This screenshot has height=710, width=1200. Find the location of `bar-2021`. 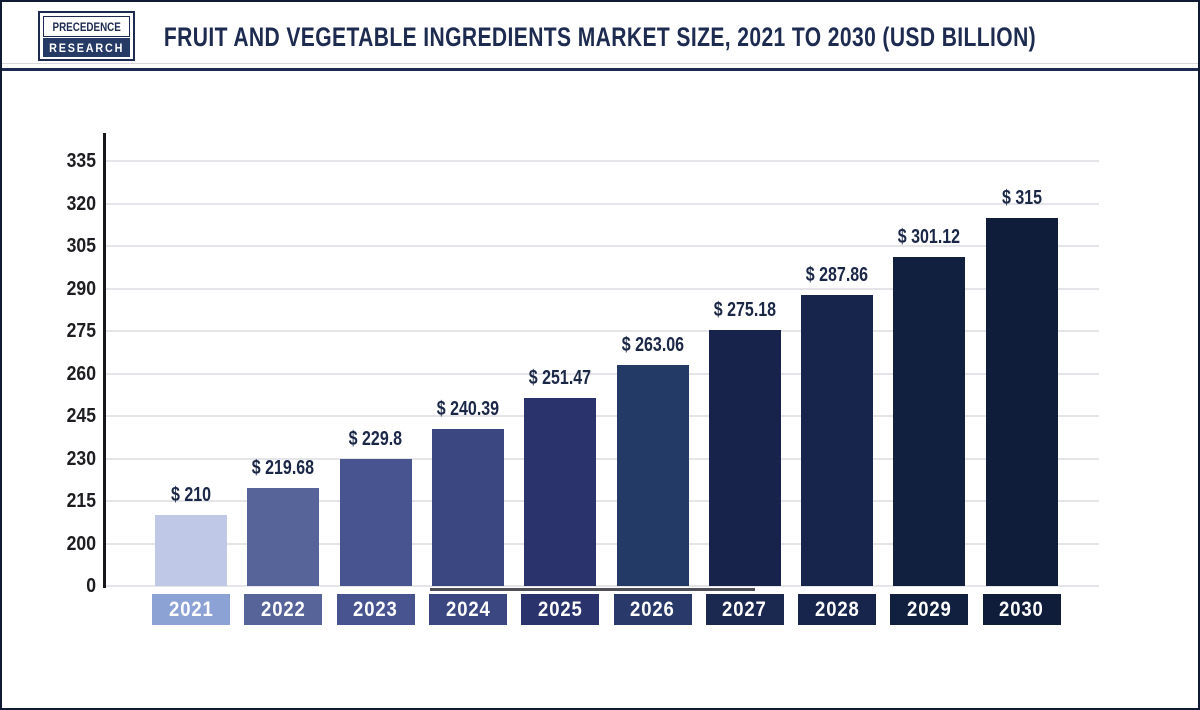

bar-2021 is located at coordinates (191, 550).